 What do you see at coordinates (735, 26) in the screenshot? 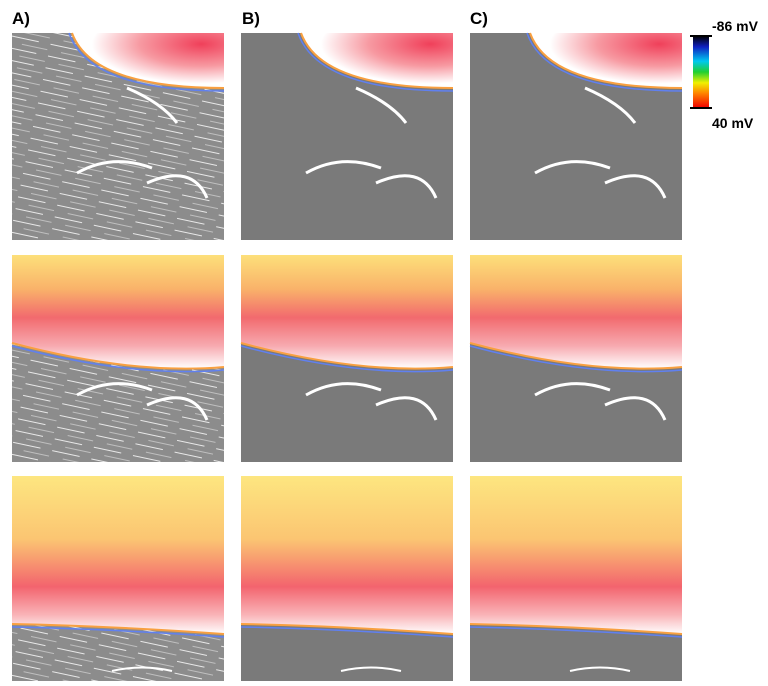
I see `colorbar-label: -86 mV` at bounding box center [735, 26].